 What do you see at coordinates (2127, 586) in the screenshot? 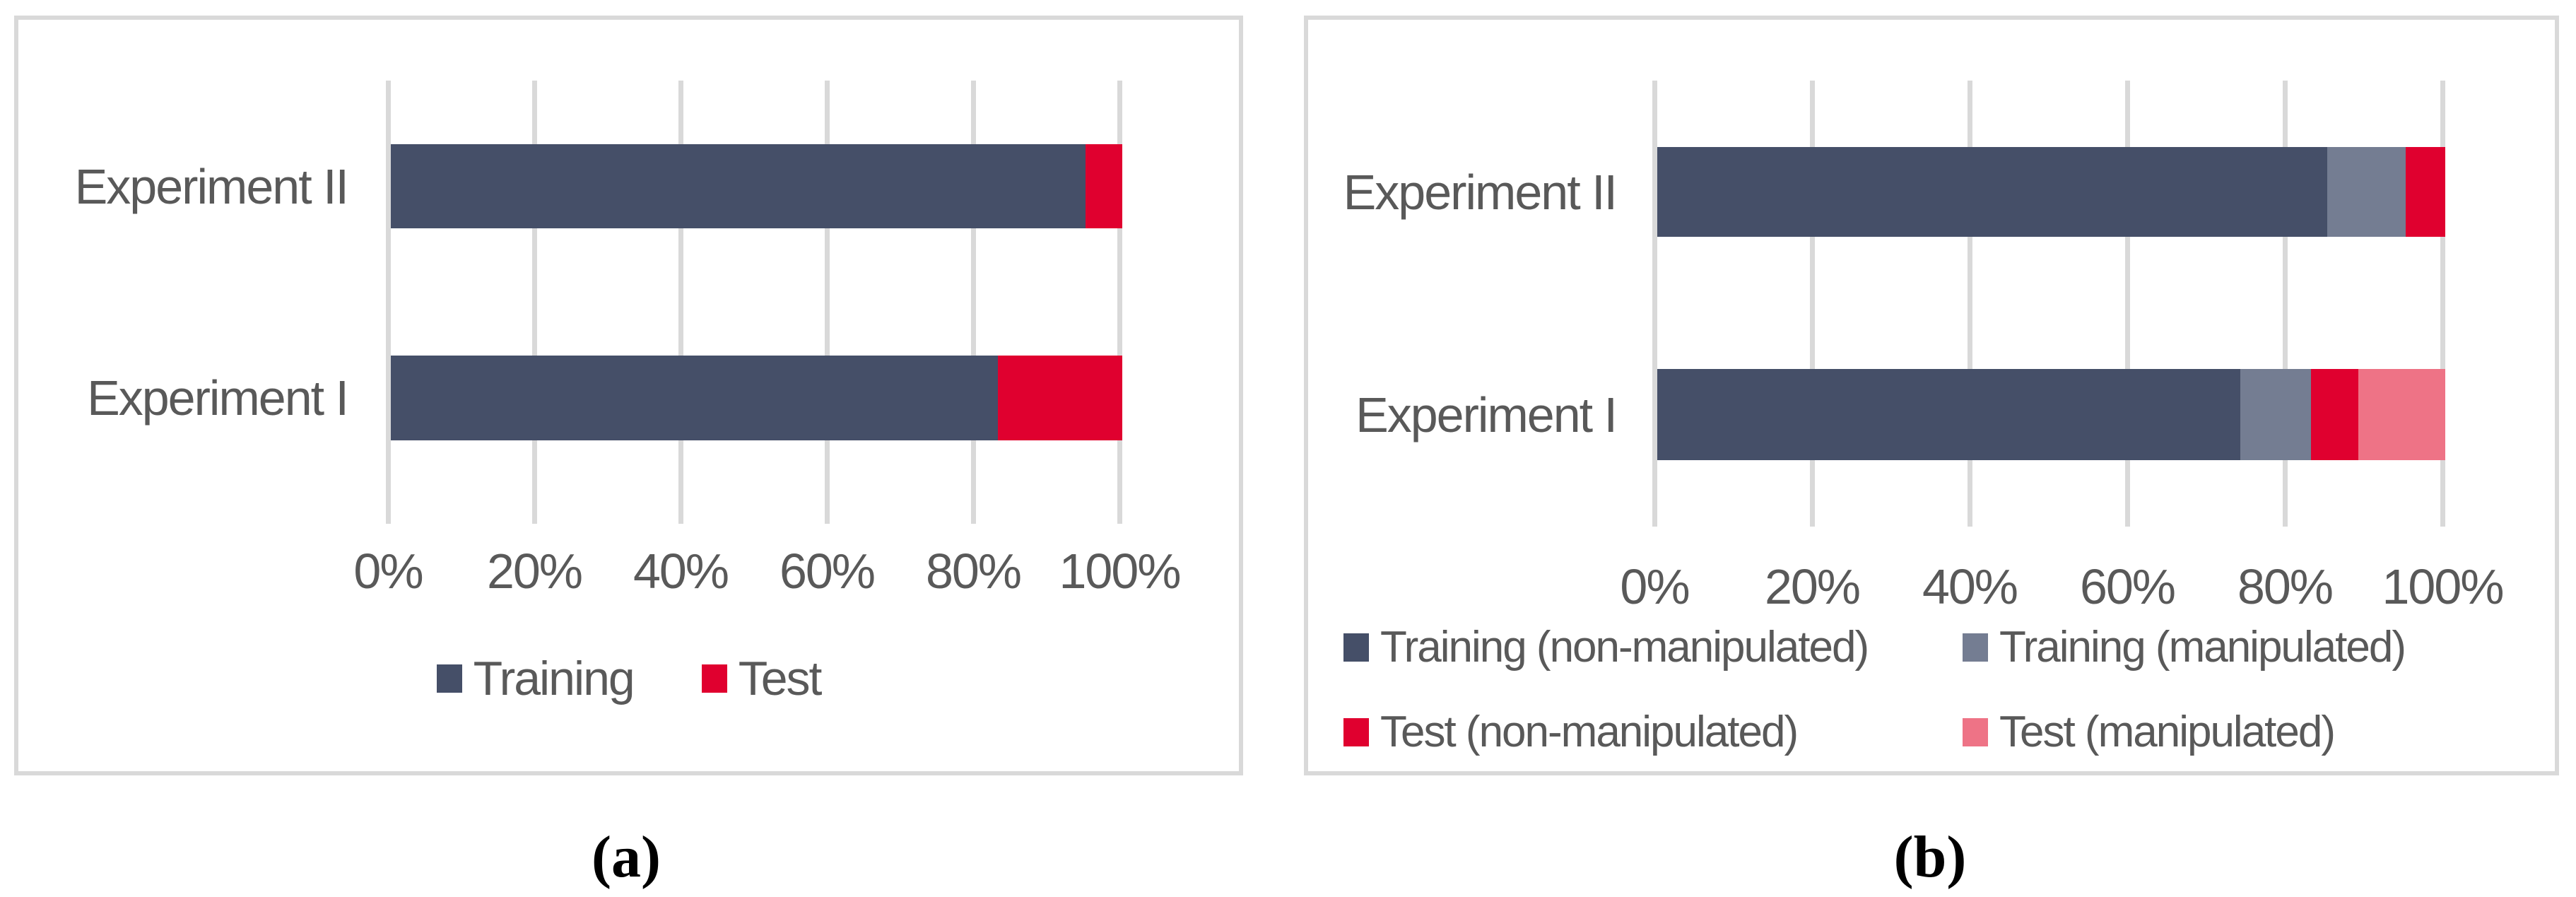
I see `x-tick-label-b-3: 60%` at bounding box center [2127, 586].